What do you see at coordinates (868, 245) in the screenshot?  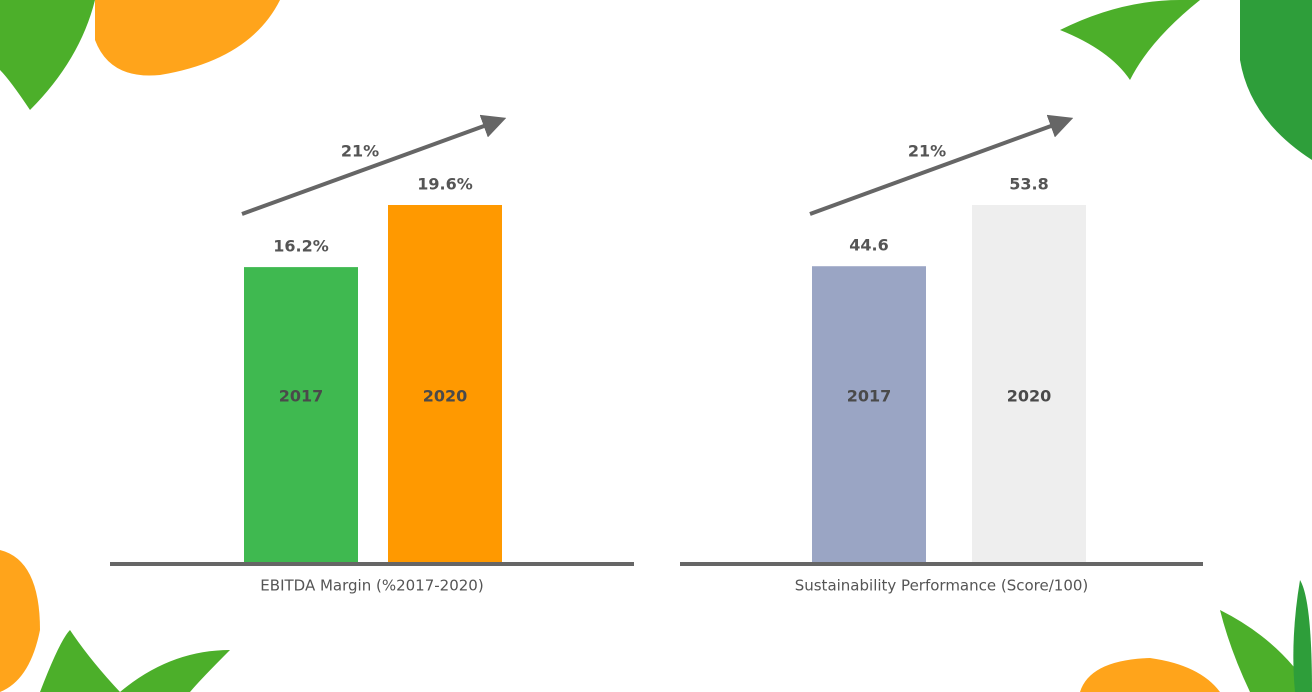 I see `value-label: 44.6` at bounding box center [868, 245].